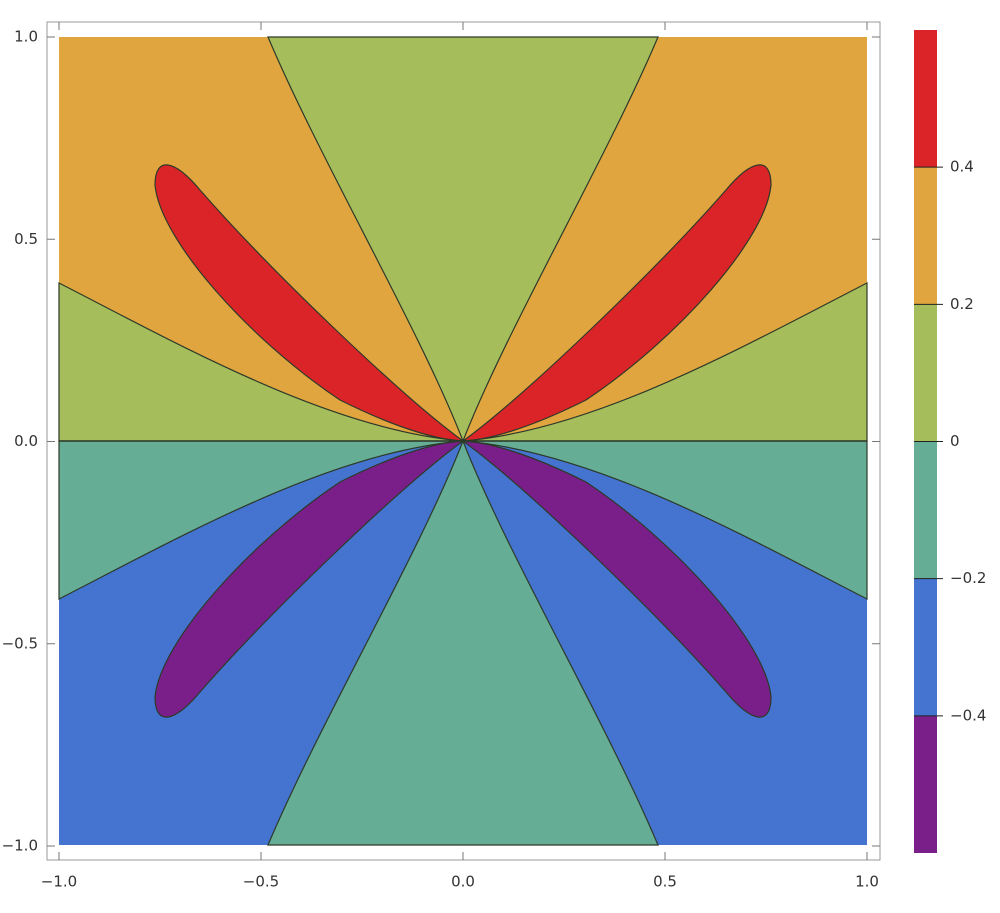  What do you see at coordinates (962, 304) in the screenshot?
I see `colorbar-label: 0.2` at bounding box center [962, 304].